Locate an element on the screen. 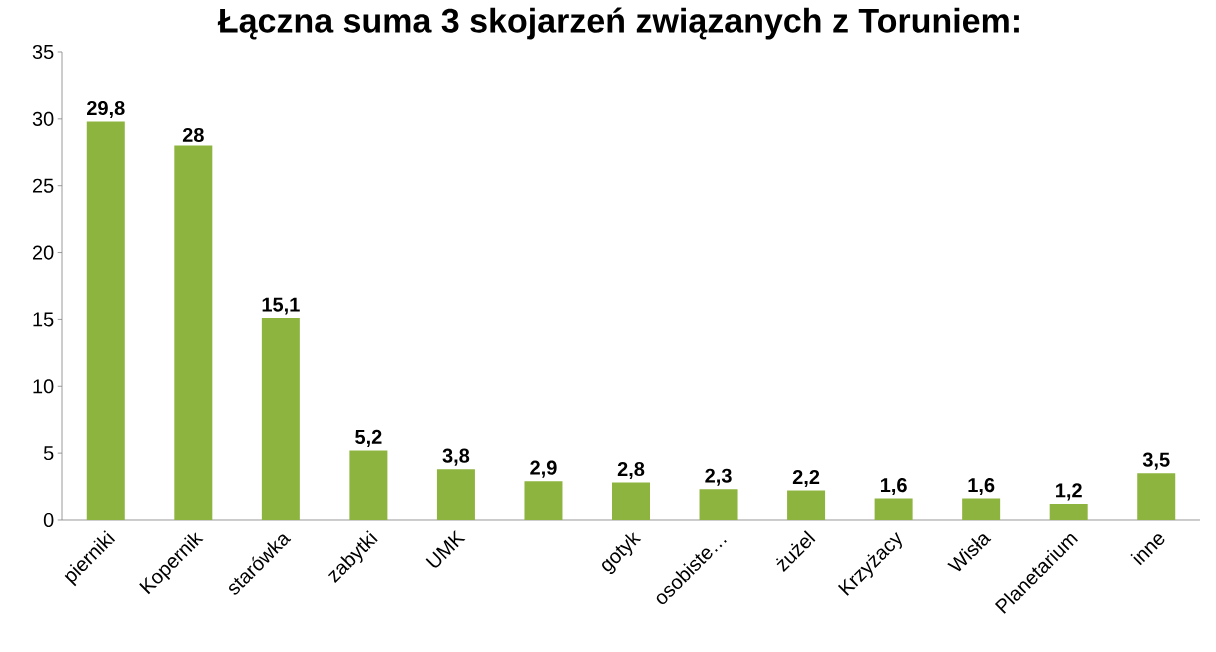  y-tick-label: 10 is located at coordinates (43, 386).